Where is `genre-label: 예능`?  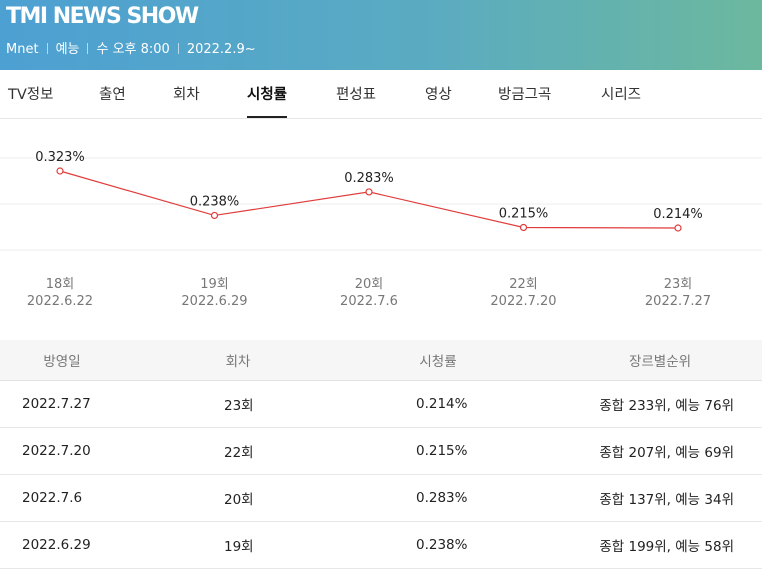
genre-label: 예능 is located at coordinates (67, 49).